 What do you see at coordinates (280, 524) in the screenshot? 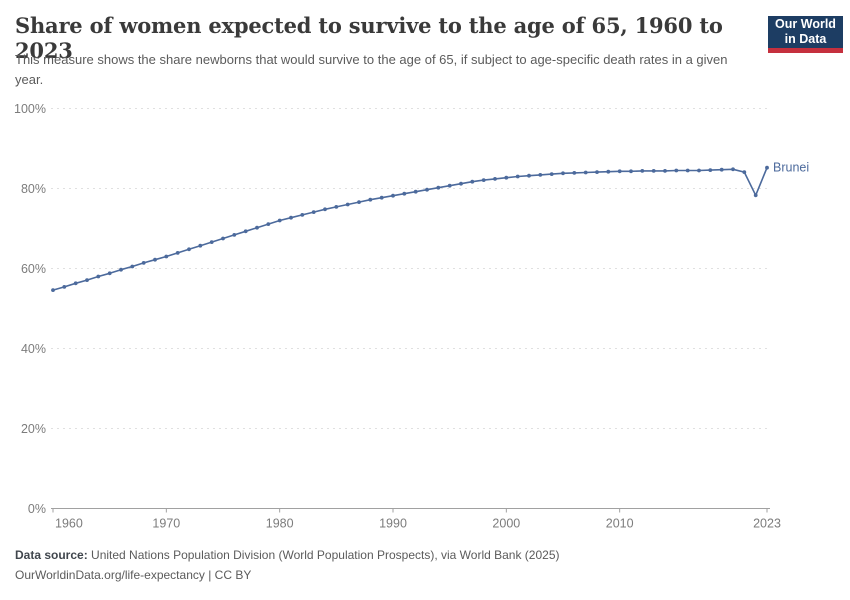
I see `x-tick-label: 1980` at bounding box center [280, 524].